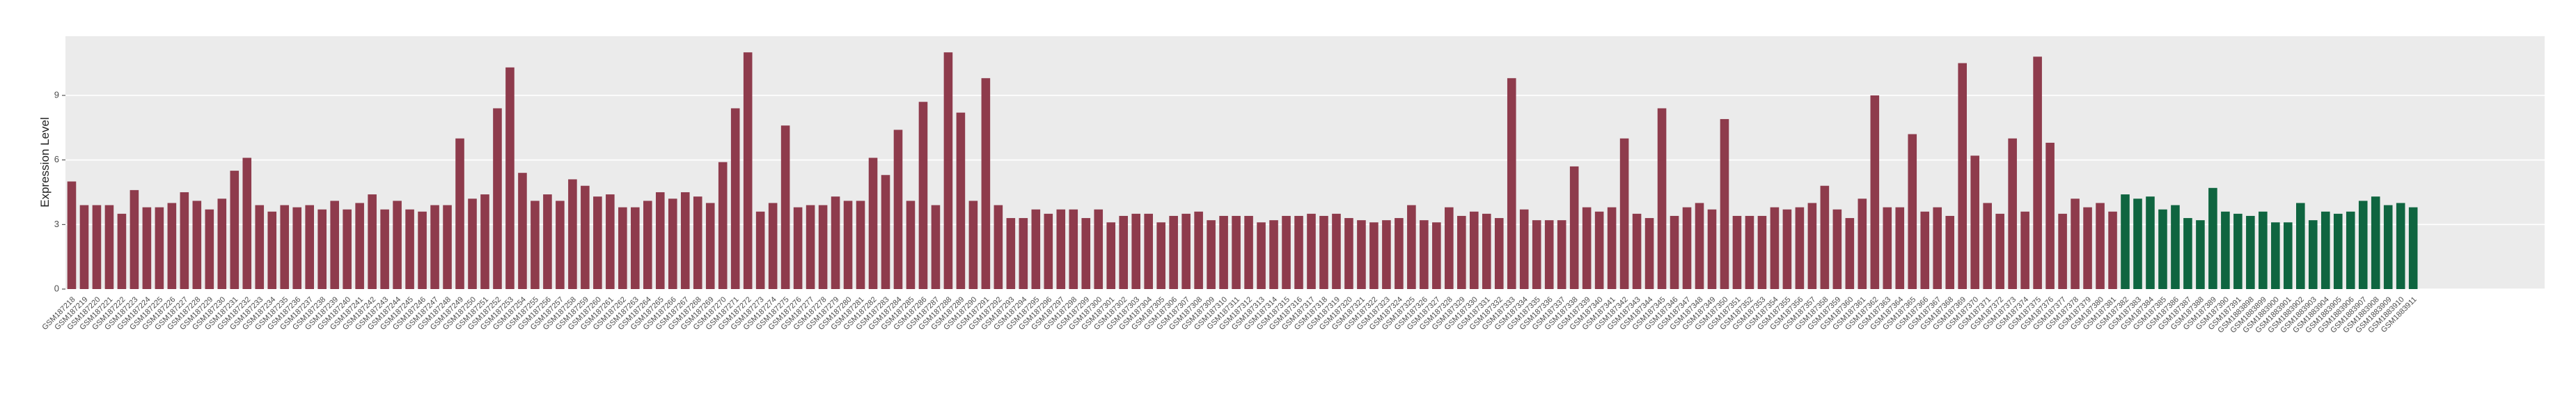  What do you see at coordinates (45, 162) in the screenshot?
I see `y-axis-title: Expression Level` at bounding box center [45, 162].